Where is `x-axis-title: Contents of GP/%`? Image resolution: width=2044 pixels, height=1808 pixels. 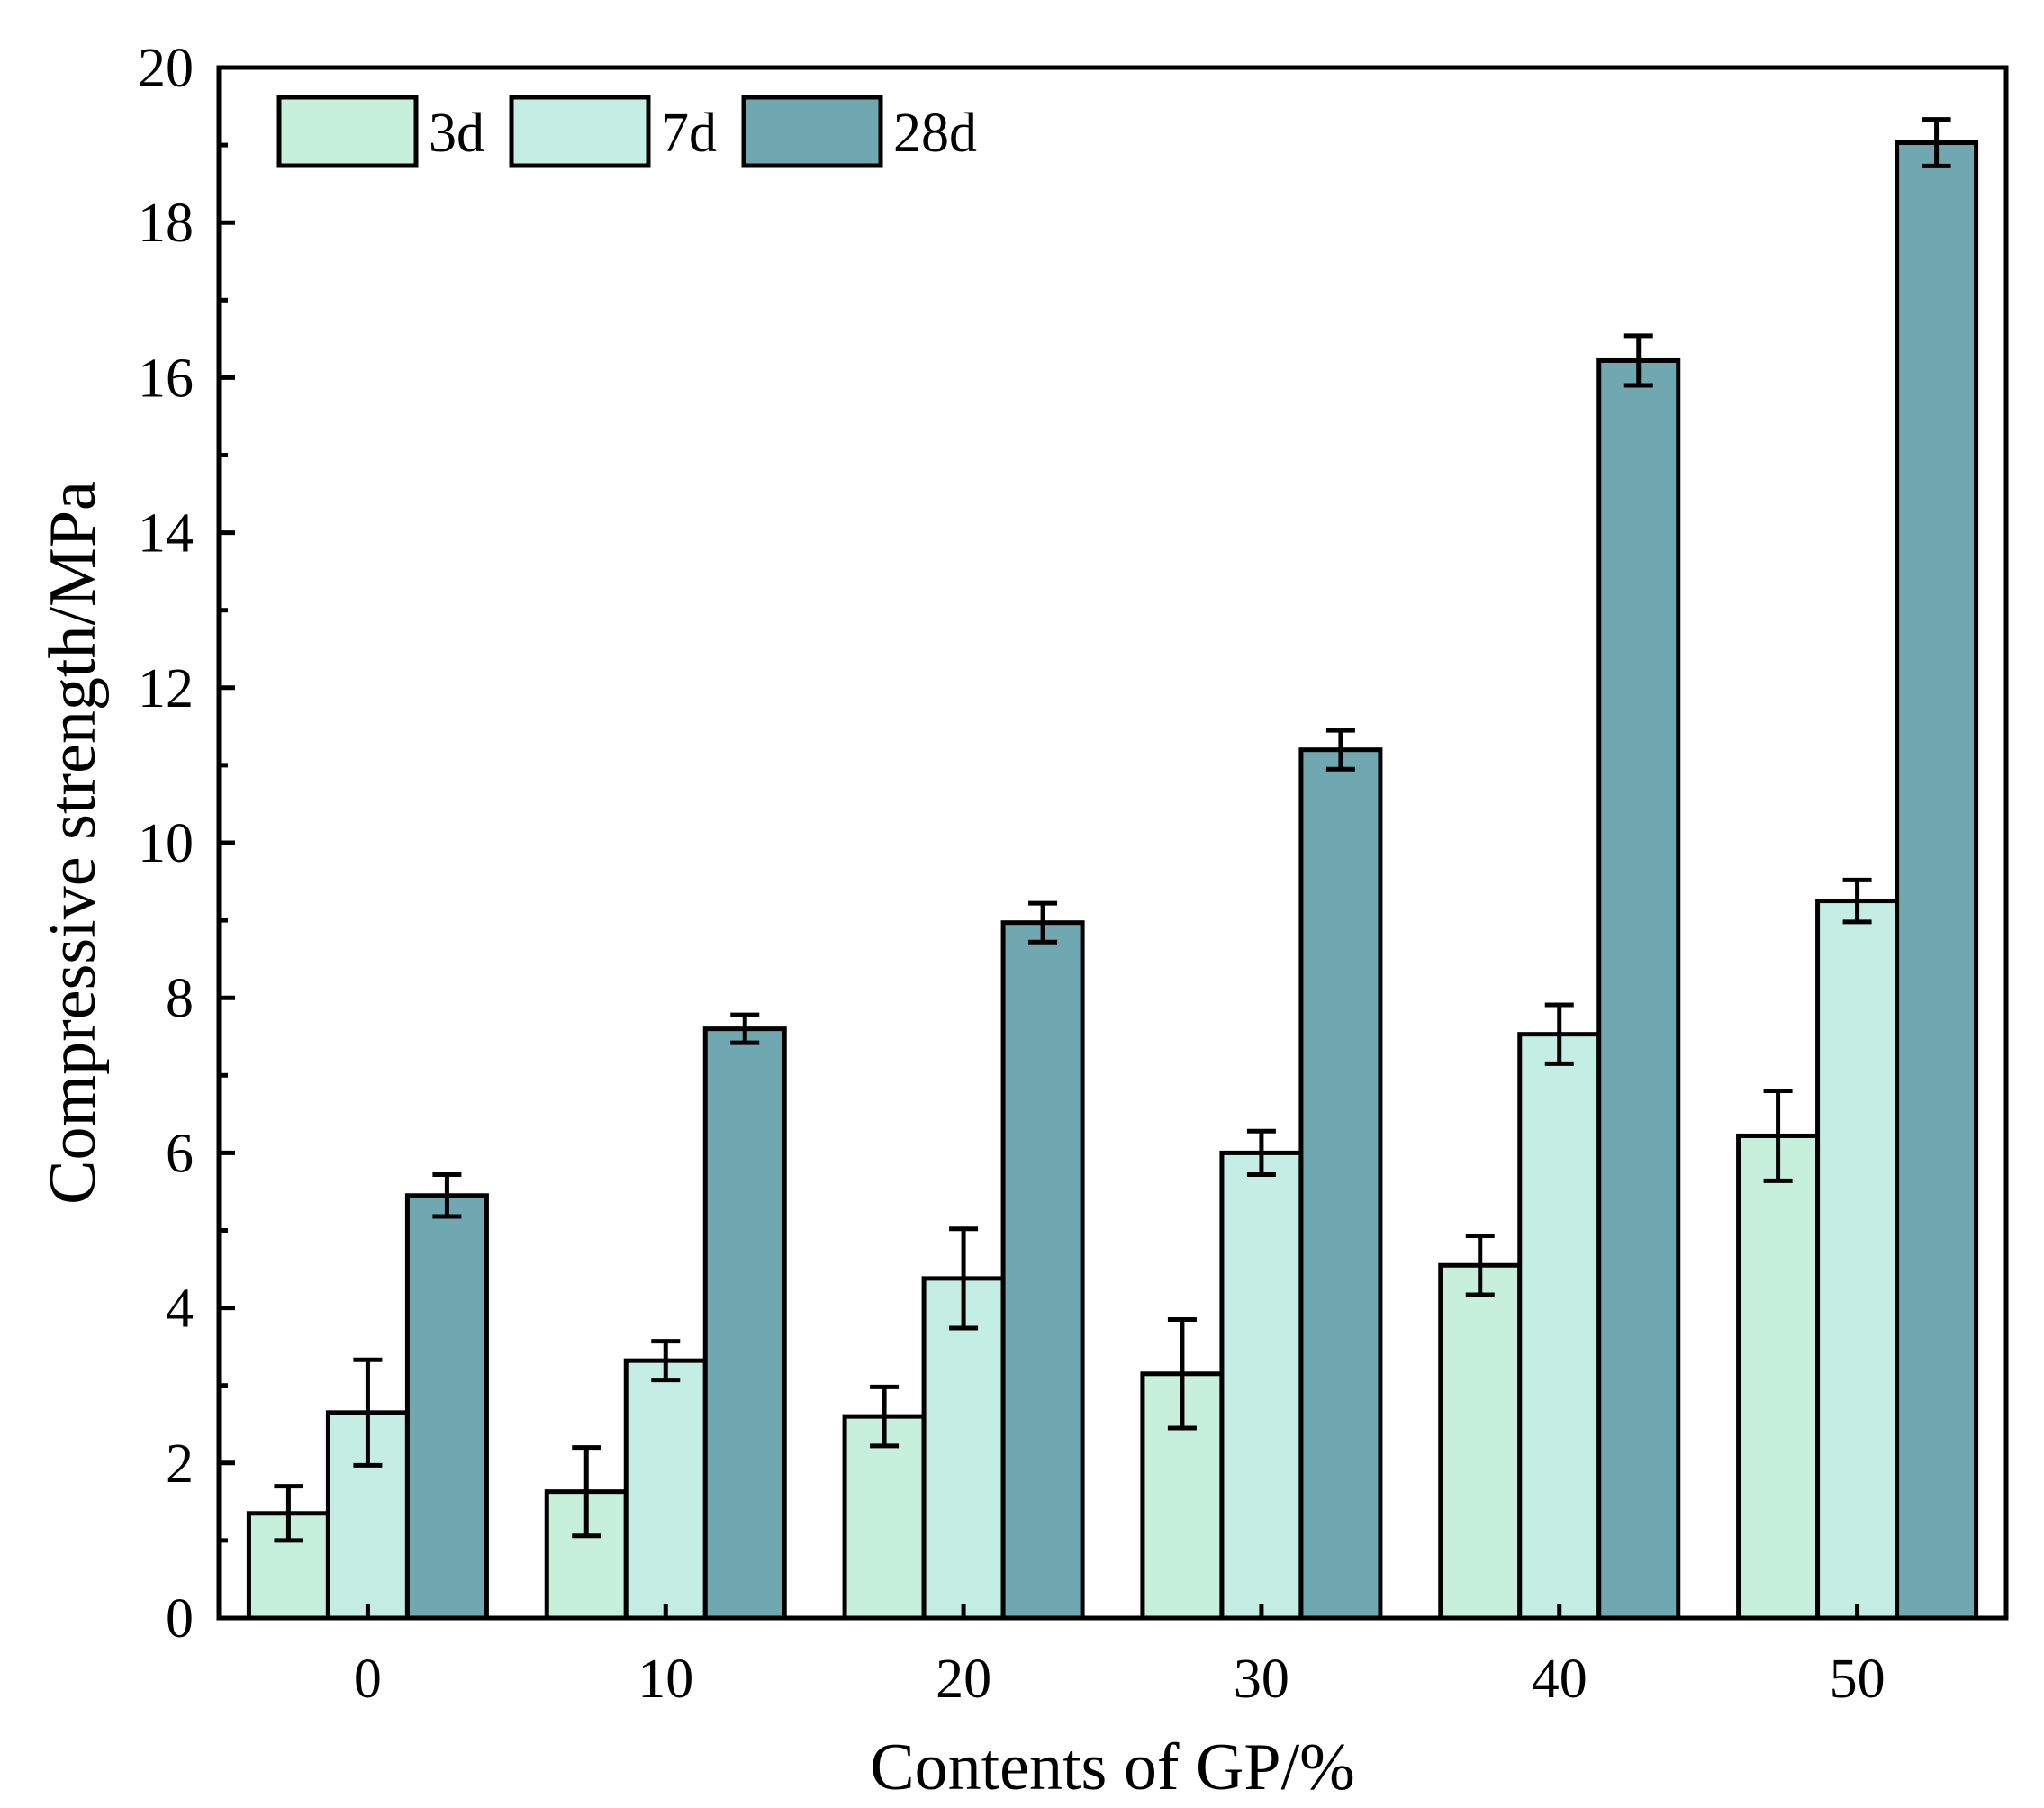 x-axis-title: Contents of GP/% is located at coordinates (1112, 1767).